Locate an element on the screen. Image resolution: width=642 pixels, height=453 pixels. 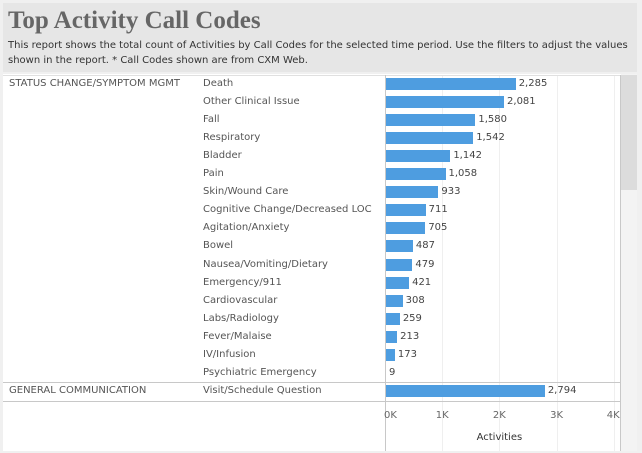
page-title: Top Activity Call Codes is located at coordinates (134, 20).